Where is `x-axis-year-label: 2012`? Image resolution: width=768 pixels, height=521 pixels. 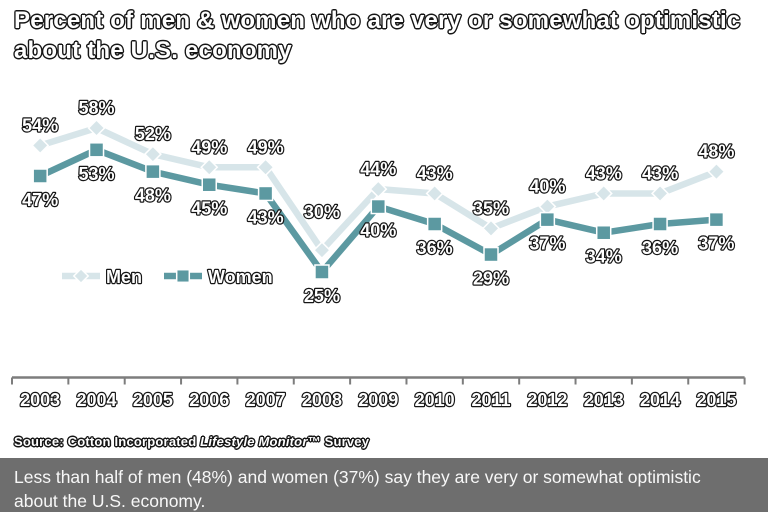
x-axis-year-label: 2012 is located at coordinates (547, 400).